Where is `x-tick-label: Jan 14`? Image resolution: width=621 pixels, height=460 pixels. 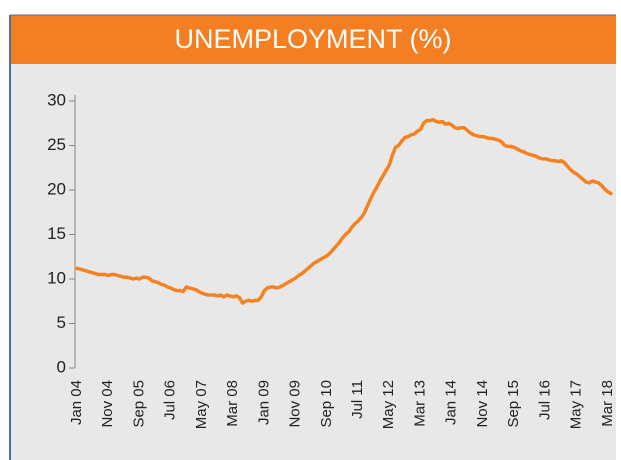 x-tick-label: Jan 14 is located at coordinates (451, 402).